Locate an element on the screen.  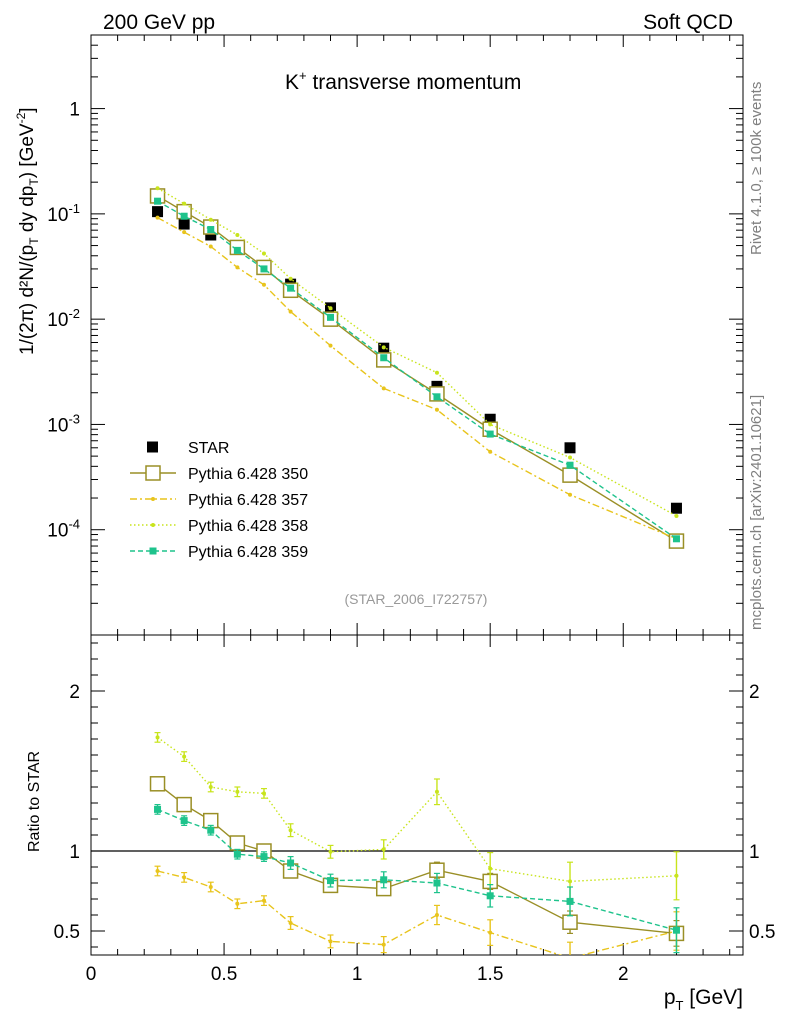
legend-label: Pythia 6.428 350 is located at coordinates (248, 474).